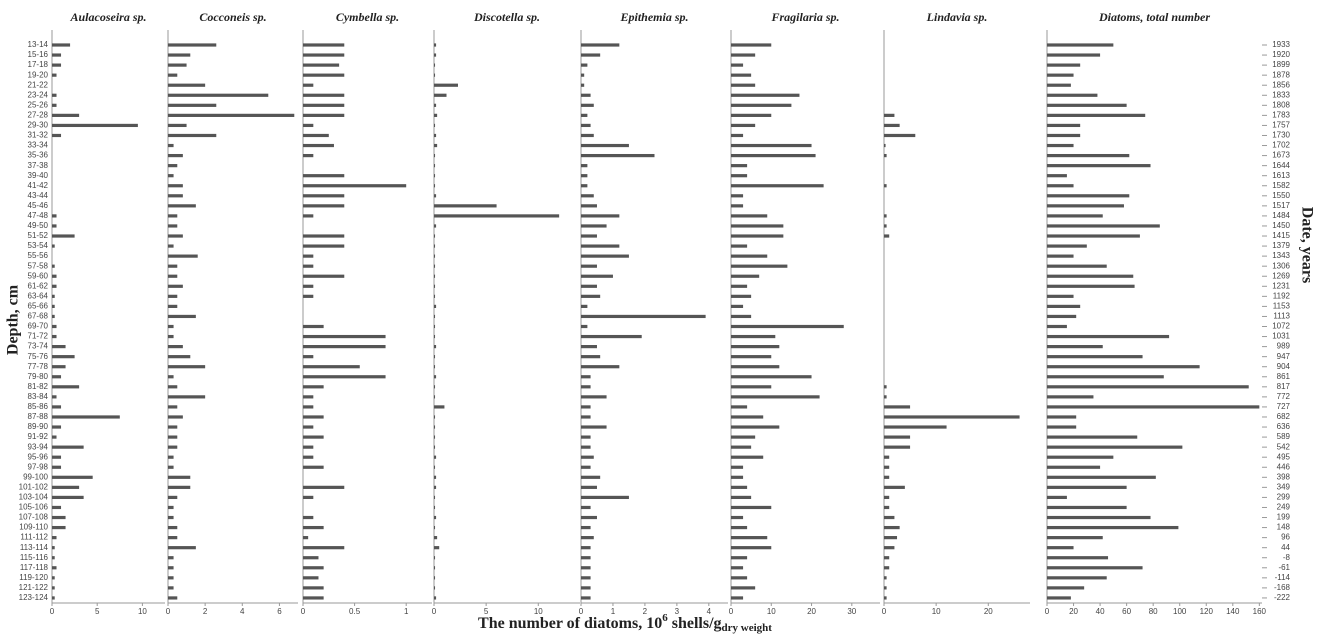 The height and width of the screenshot is (636, 1319). Describe the element at coordinates (38, 245) in the screenshot. I see `y-tick-label: 53-54` at that location.